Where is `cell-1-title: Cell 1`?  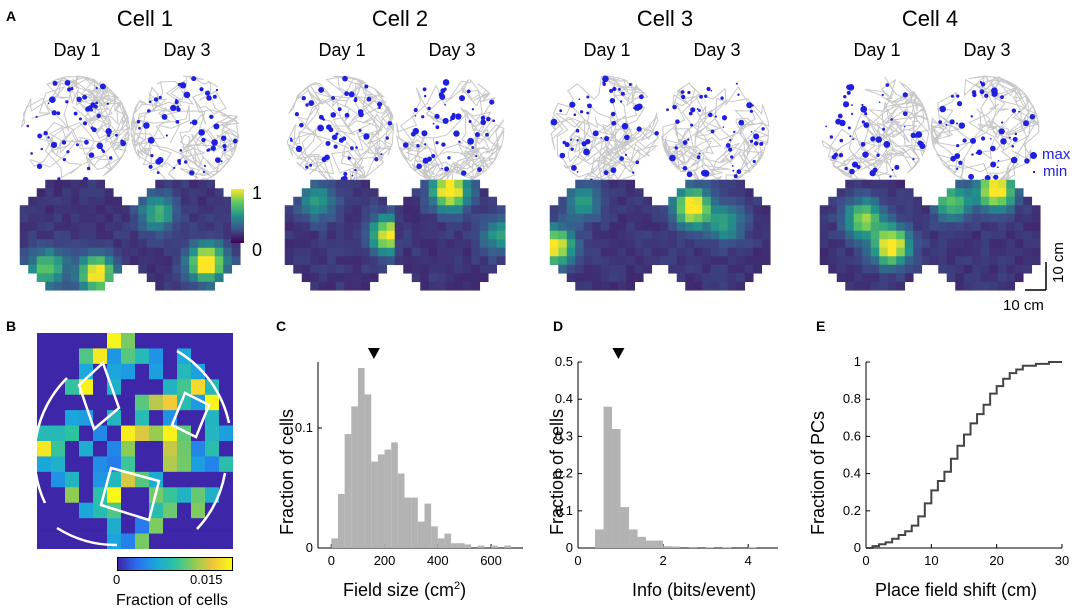 cell-1-title: Cell 1 is located at coordinates (145, 18).